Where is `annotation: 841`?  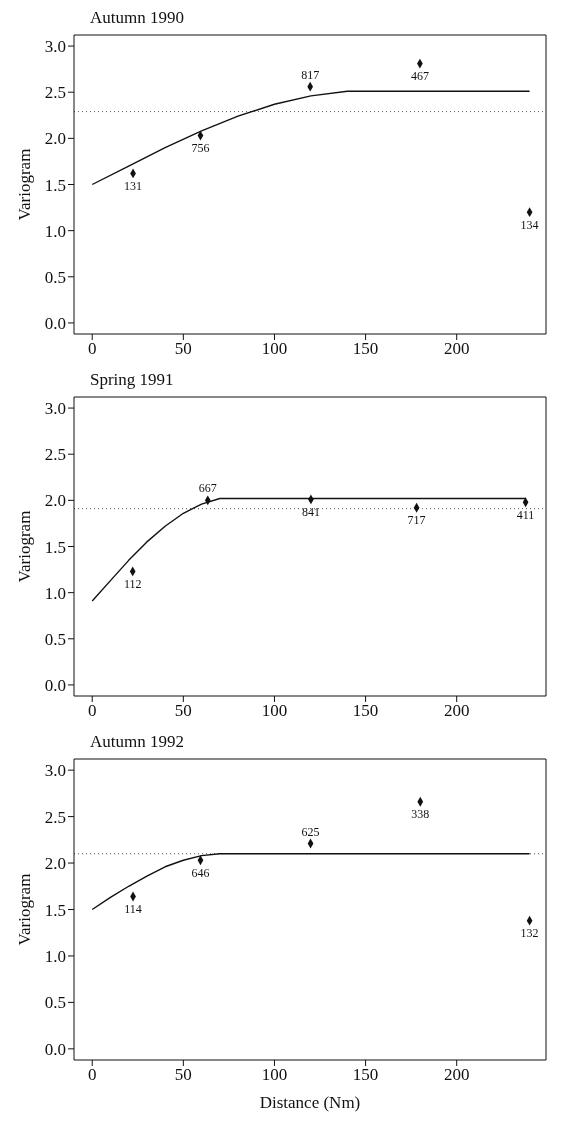 annotation: 841 is located at coordinates (310, 511).